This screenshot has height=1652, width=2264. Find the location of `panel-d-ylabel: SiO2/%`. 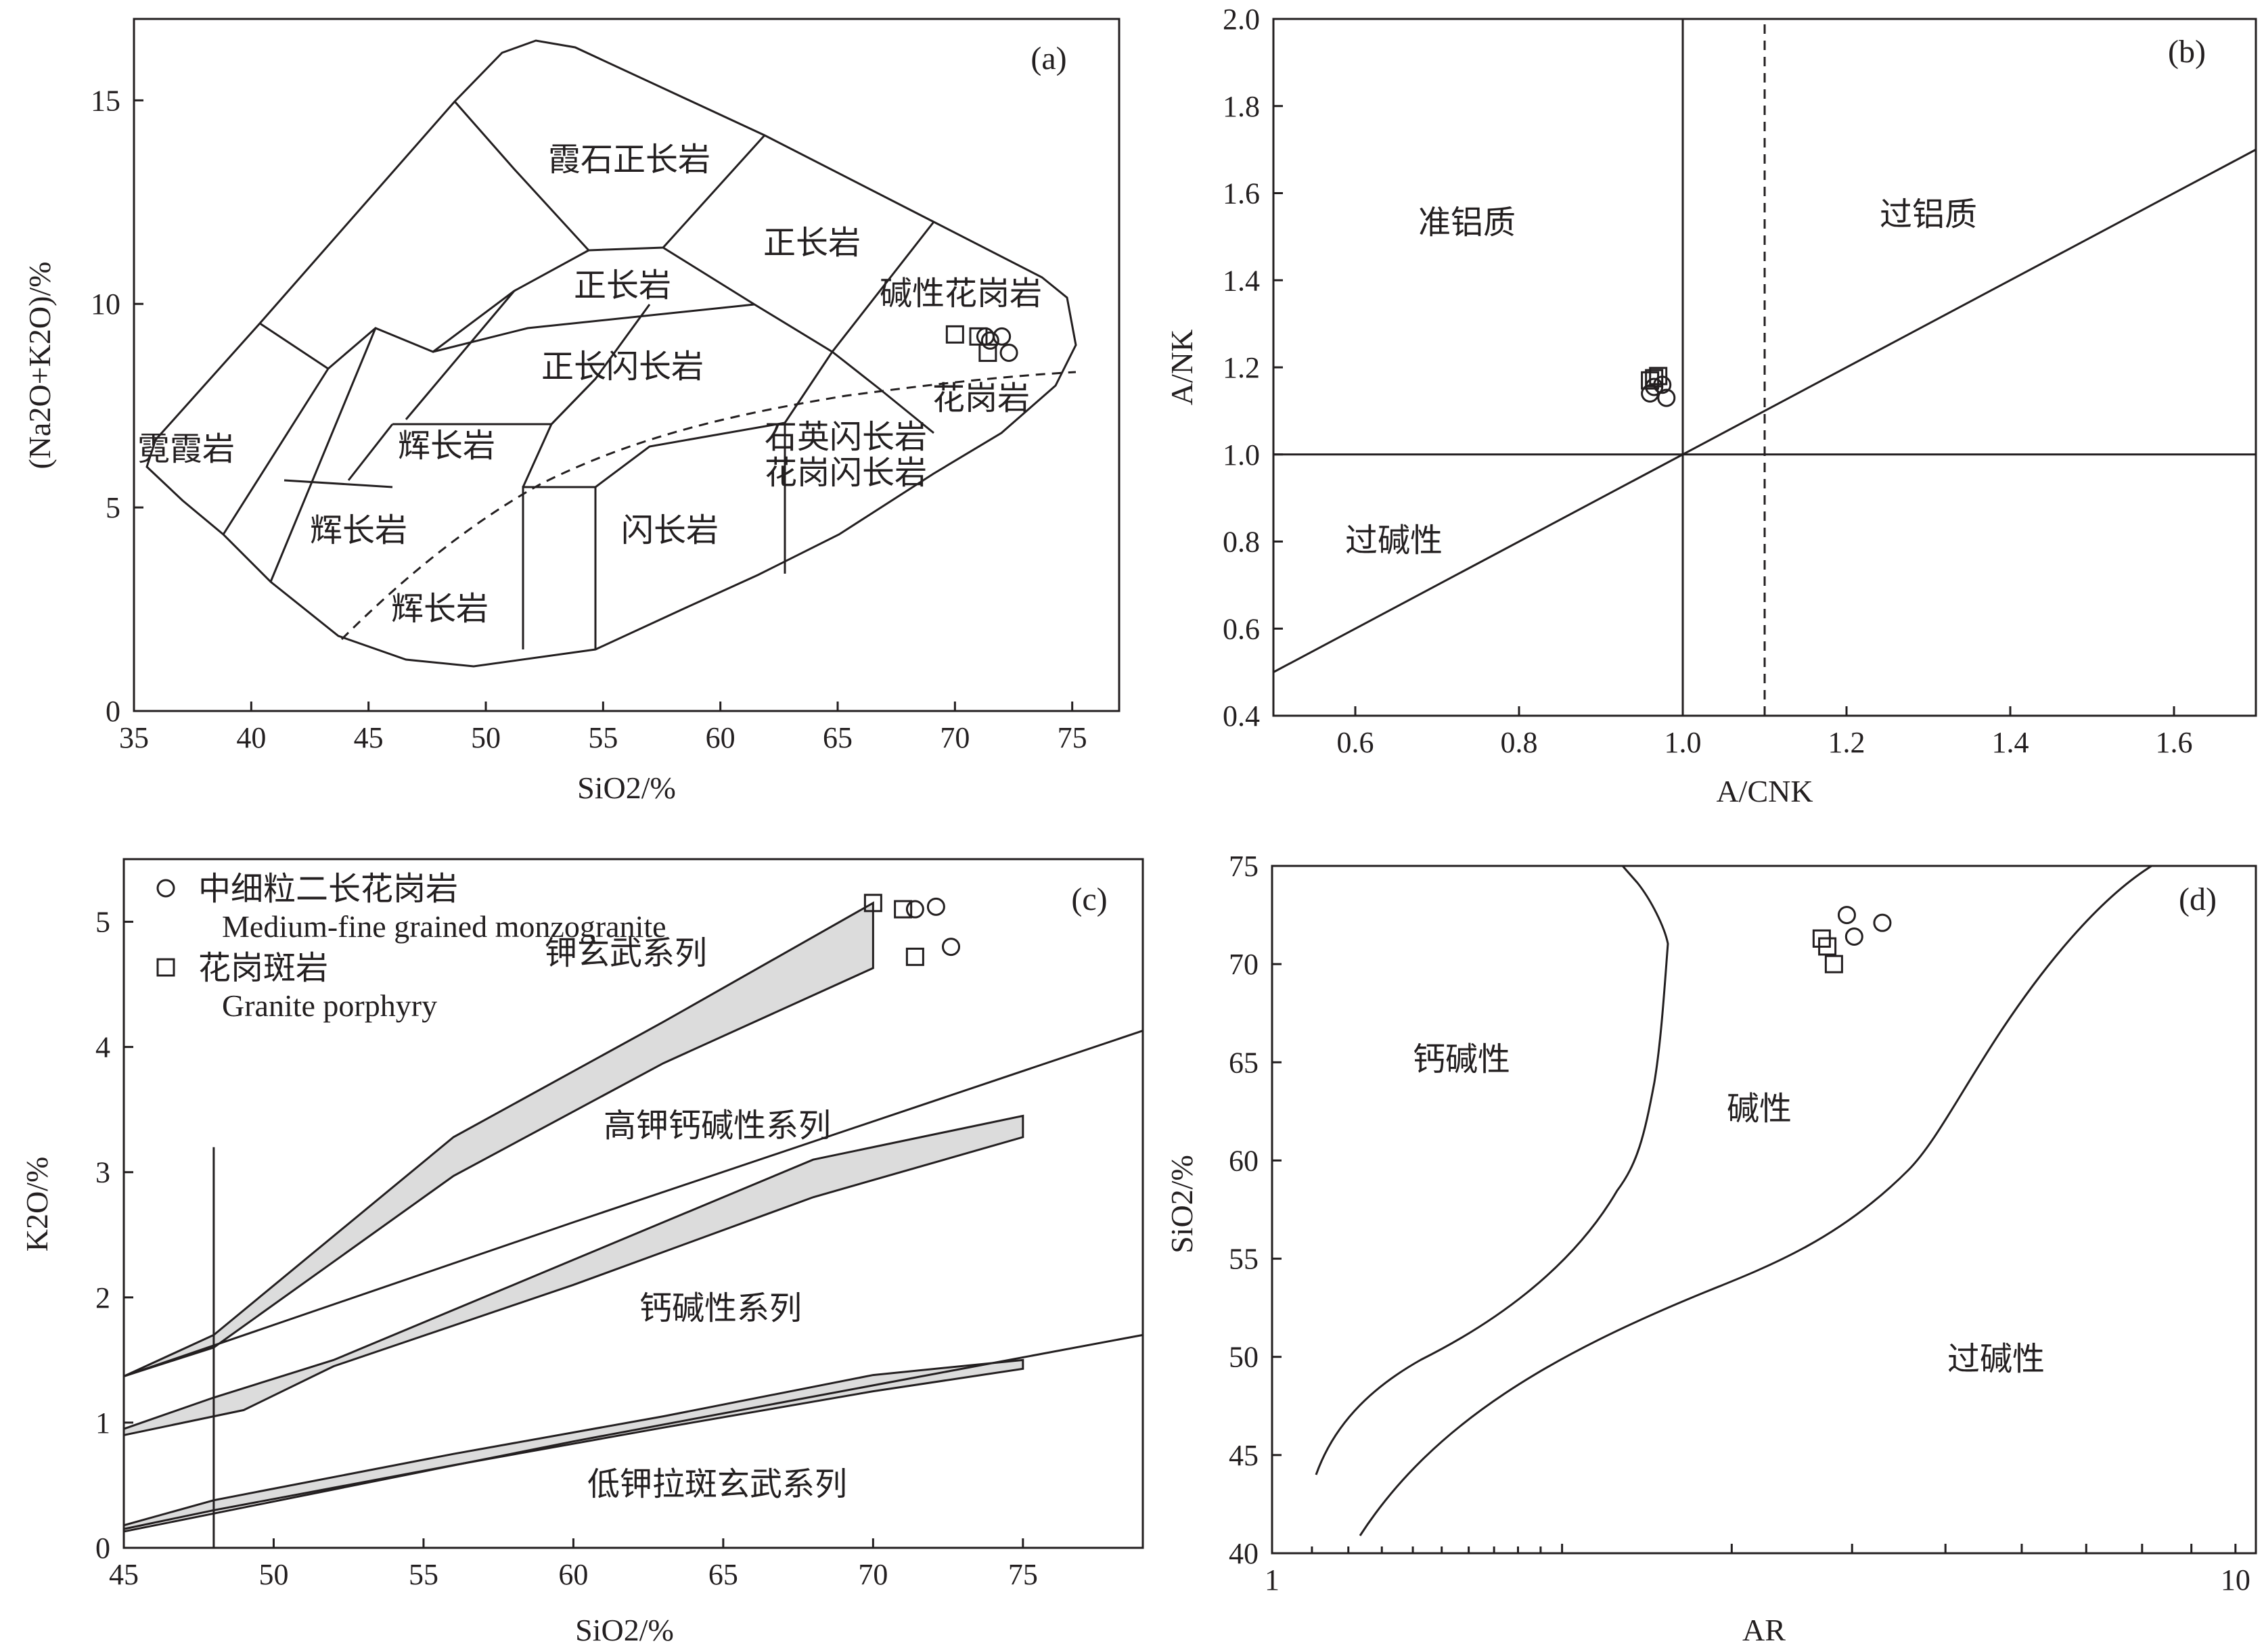

panel-d-ylabel: SiO2/% is located at coordinates (1181, 1204).